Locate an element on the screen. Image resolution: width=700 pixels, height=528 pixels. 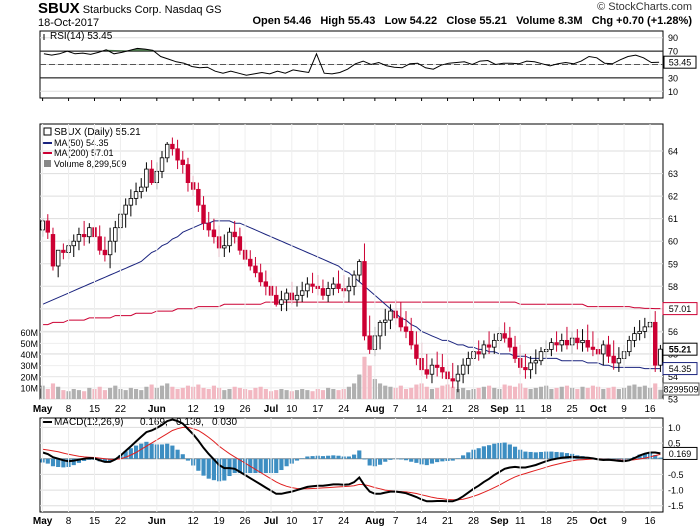
price-legend: SBUX (Daily) 55.21 is located at coordinates (97, 132).